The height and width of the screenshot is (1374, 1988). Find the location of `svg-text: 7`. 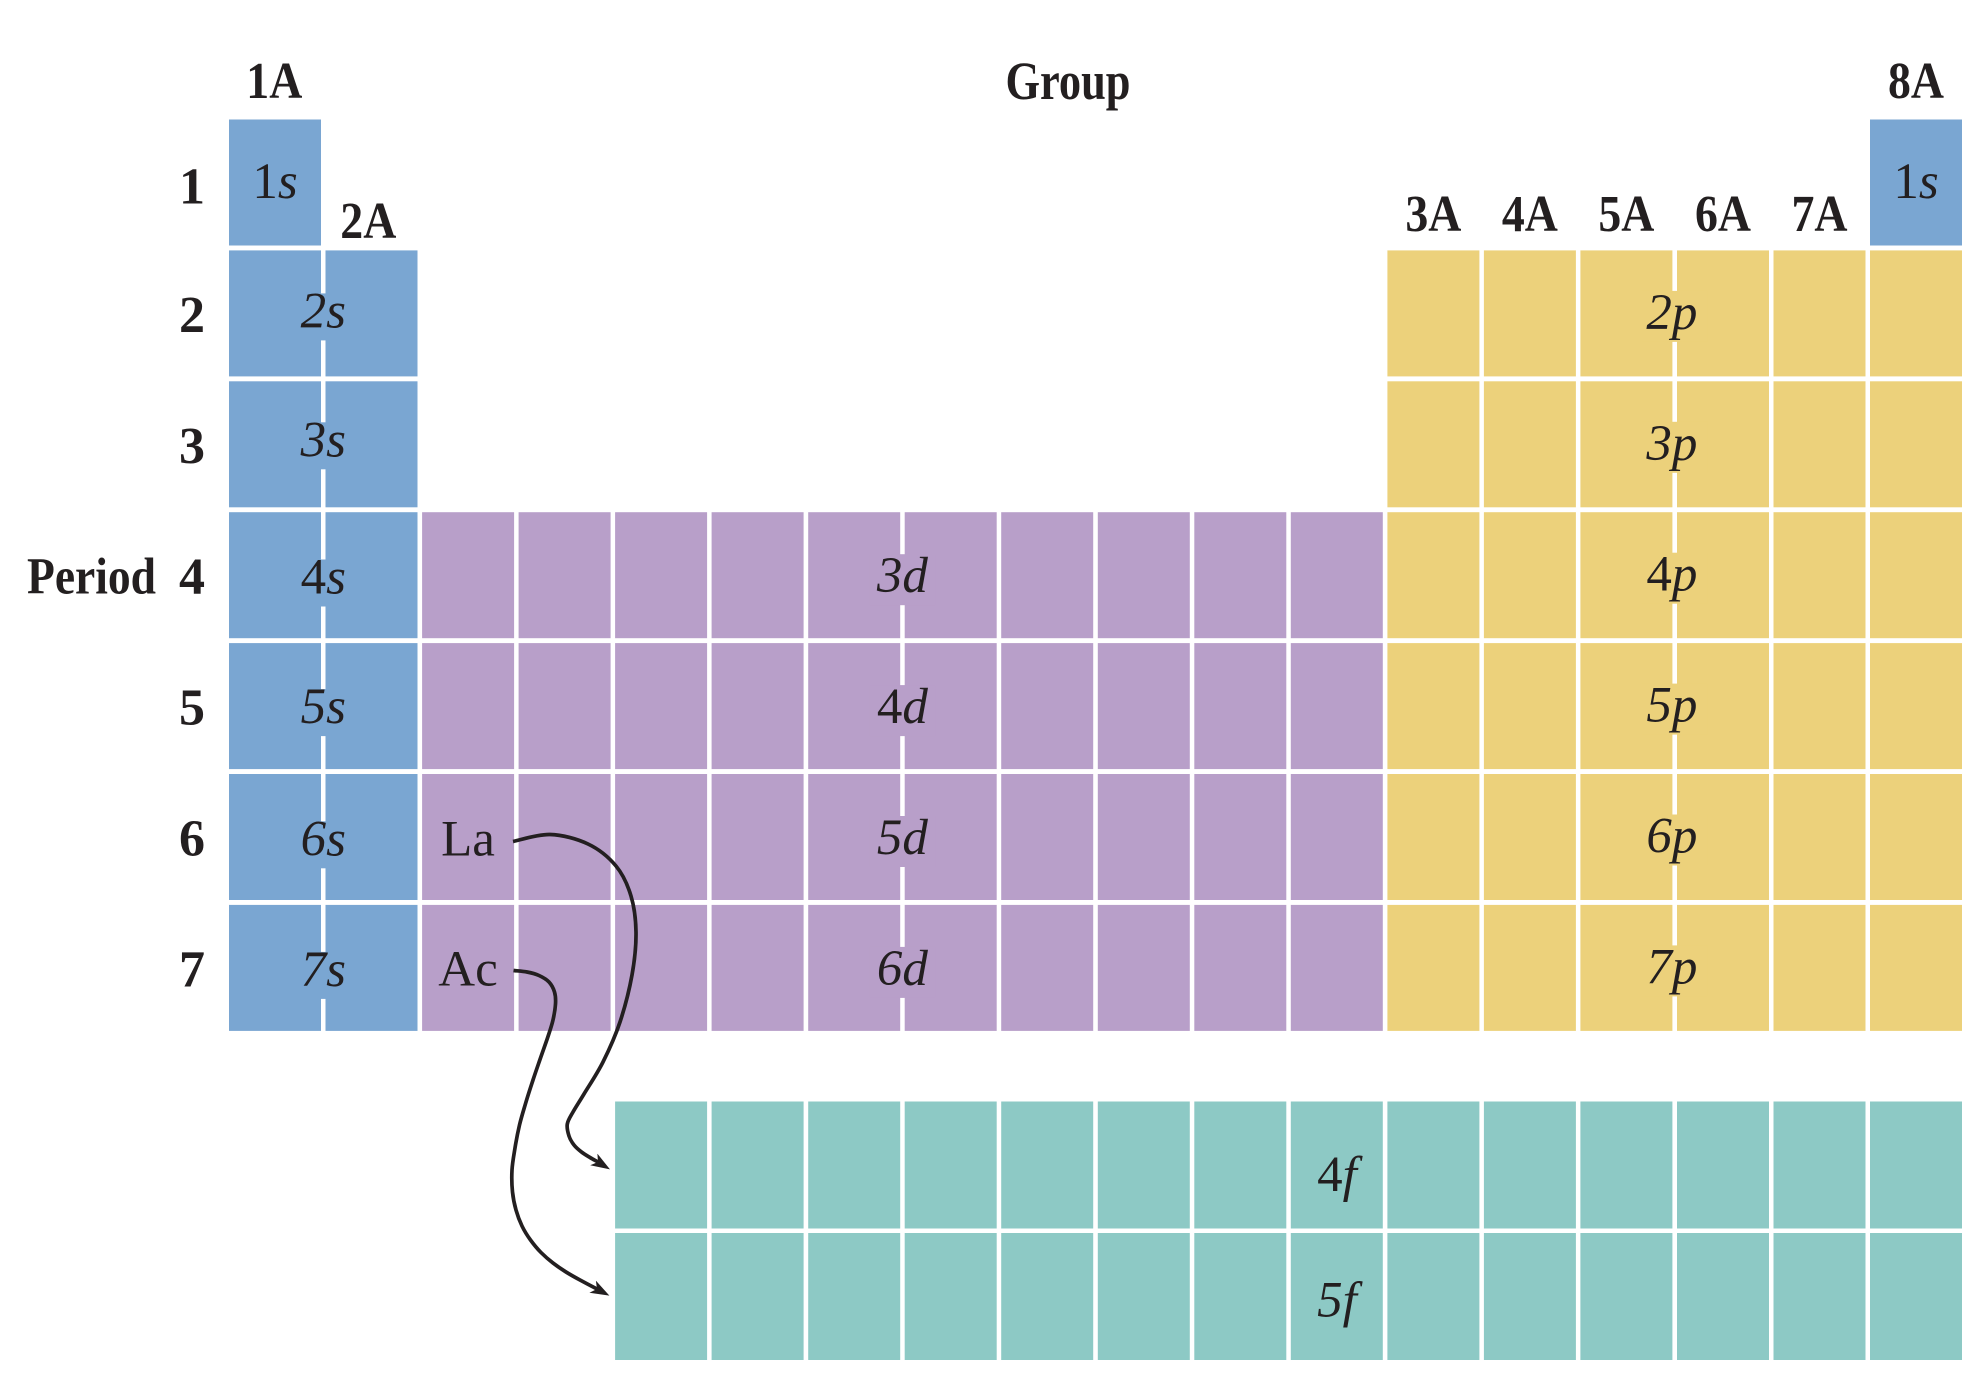

svg-text: 7 is located at coordinates (192, 969).